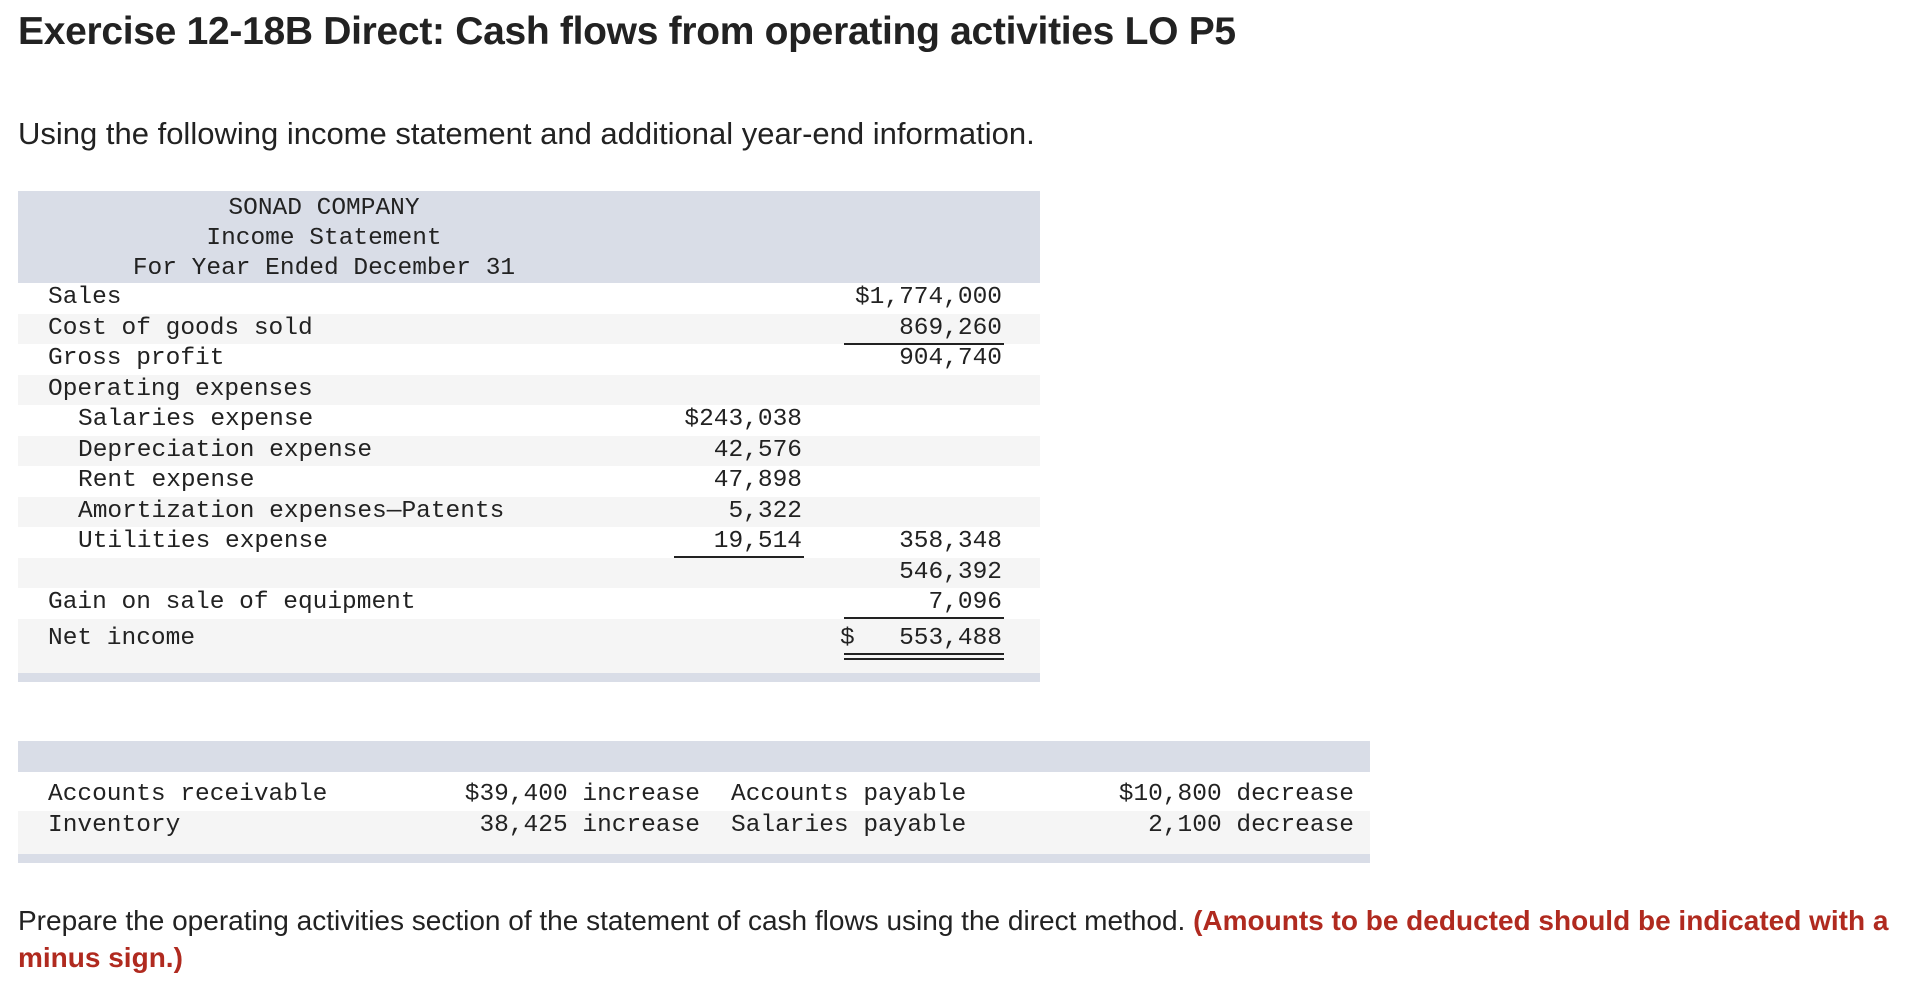  What do you see at coordinates (1251, 825) in the screenshot?
I see `salaries-payable-change: 2,100 decrease` at bounding box center [1251, 825].